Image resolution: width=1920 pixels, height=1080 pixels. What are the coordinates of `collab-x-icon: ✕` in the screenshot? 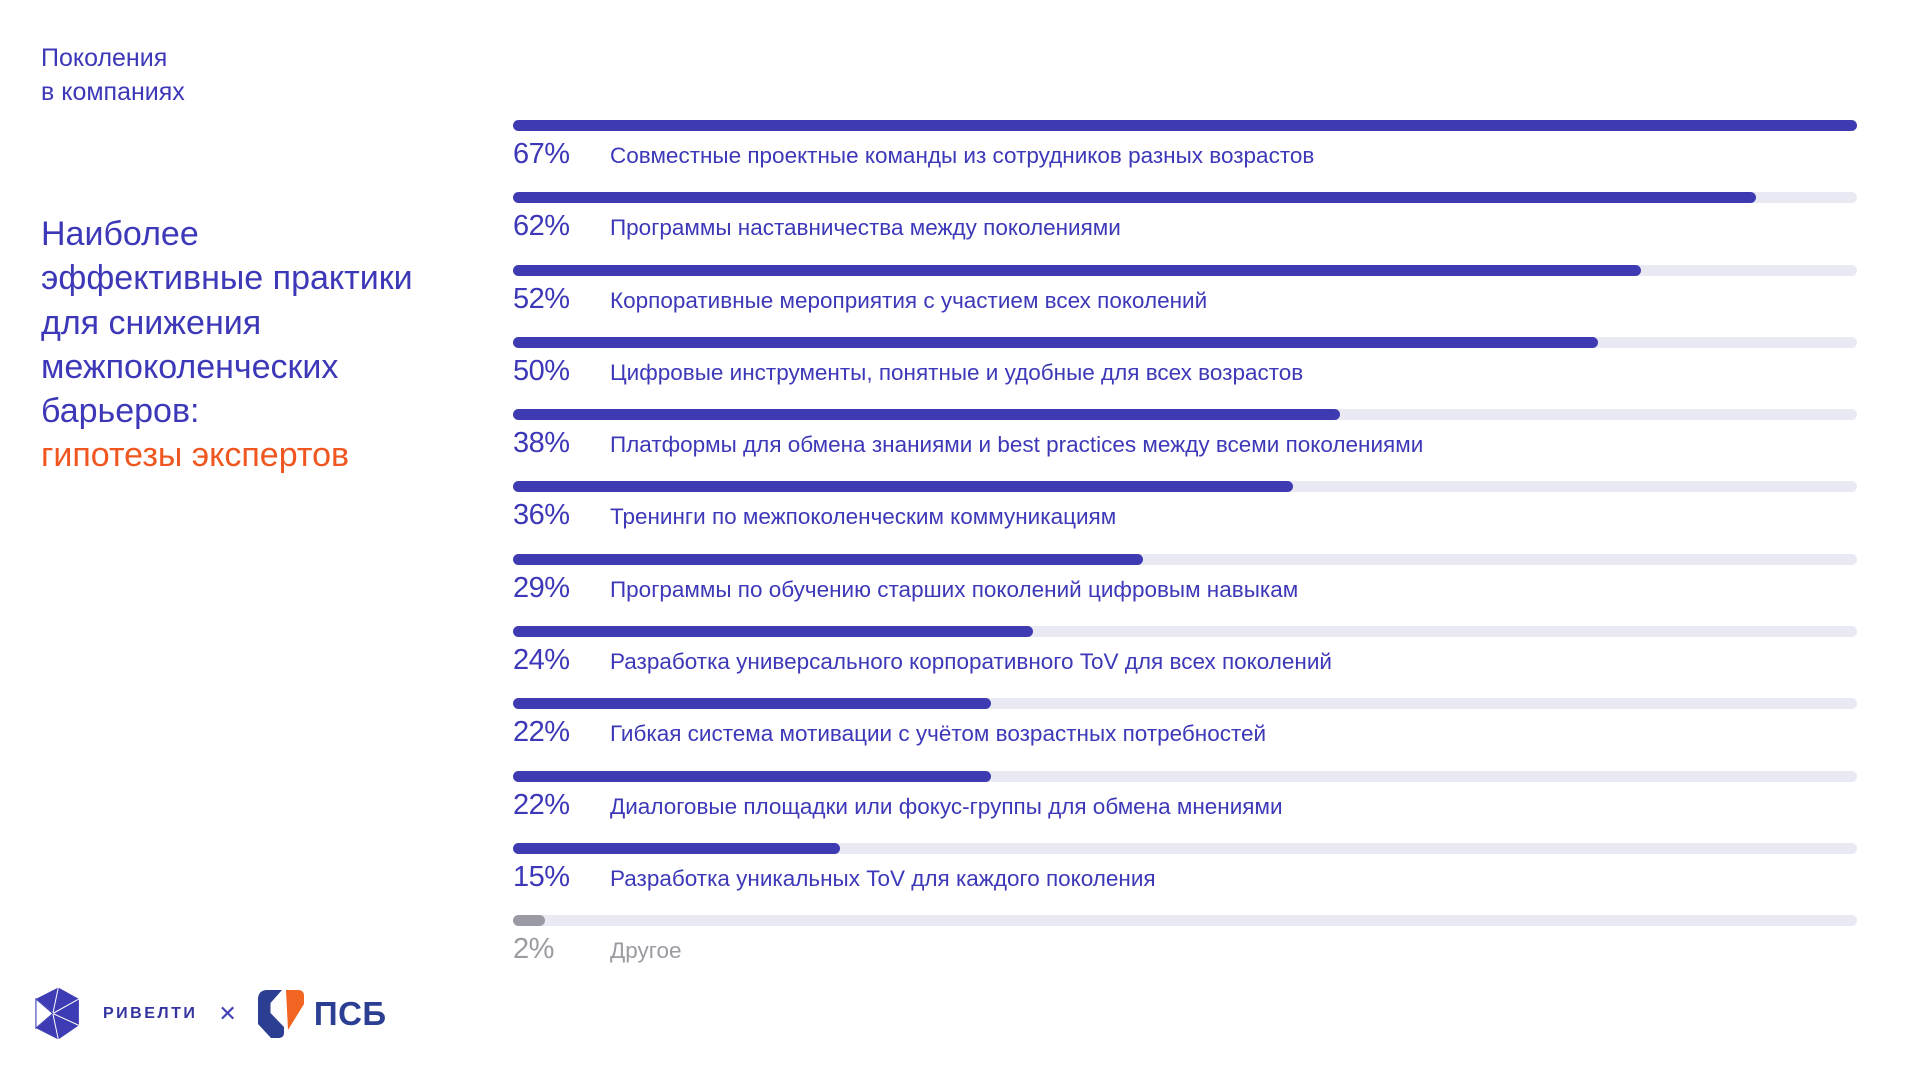 It's located at (227, 1013).